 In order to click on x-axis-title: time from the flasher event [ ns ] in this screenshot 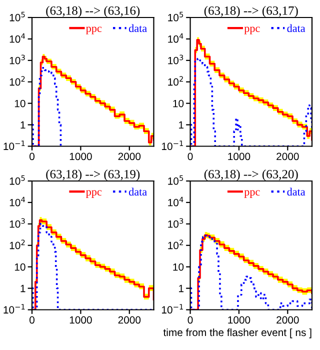, I will do `click(237, 333)`.